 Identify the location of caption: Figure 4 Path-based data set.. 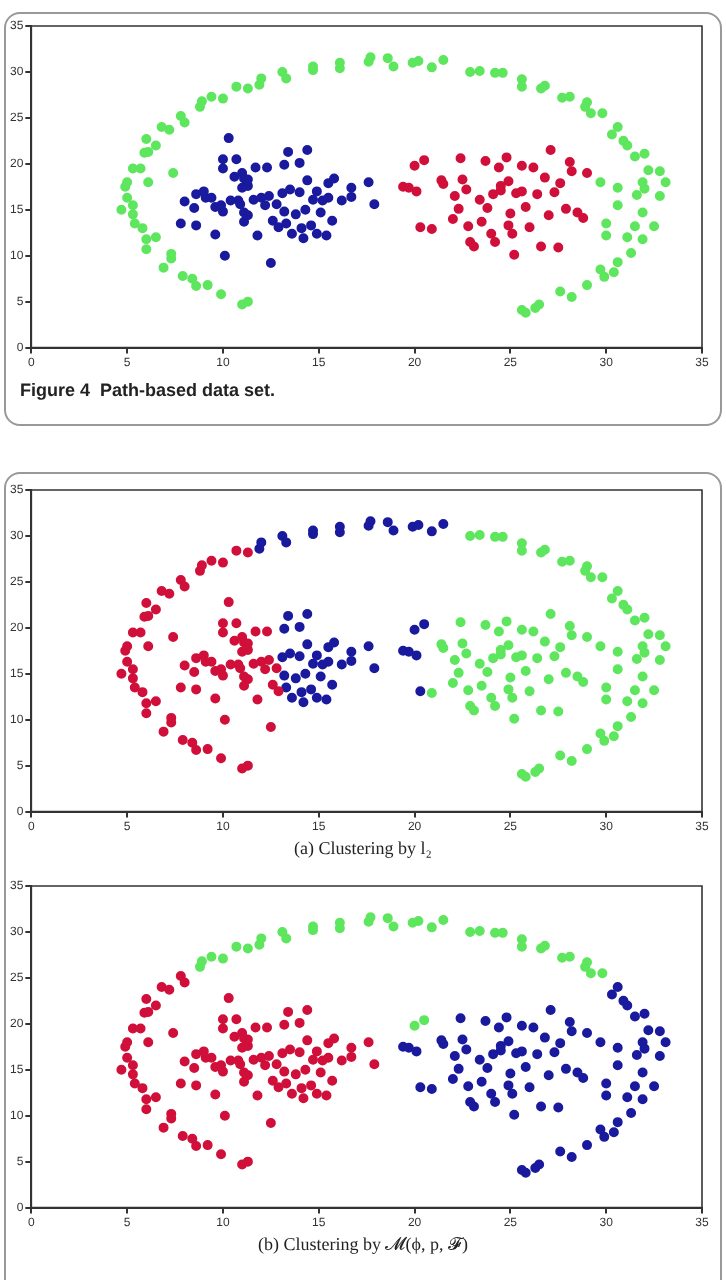
(148, 390).